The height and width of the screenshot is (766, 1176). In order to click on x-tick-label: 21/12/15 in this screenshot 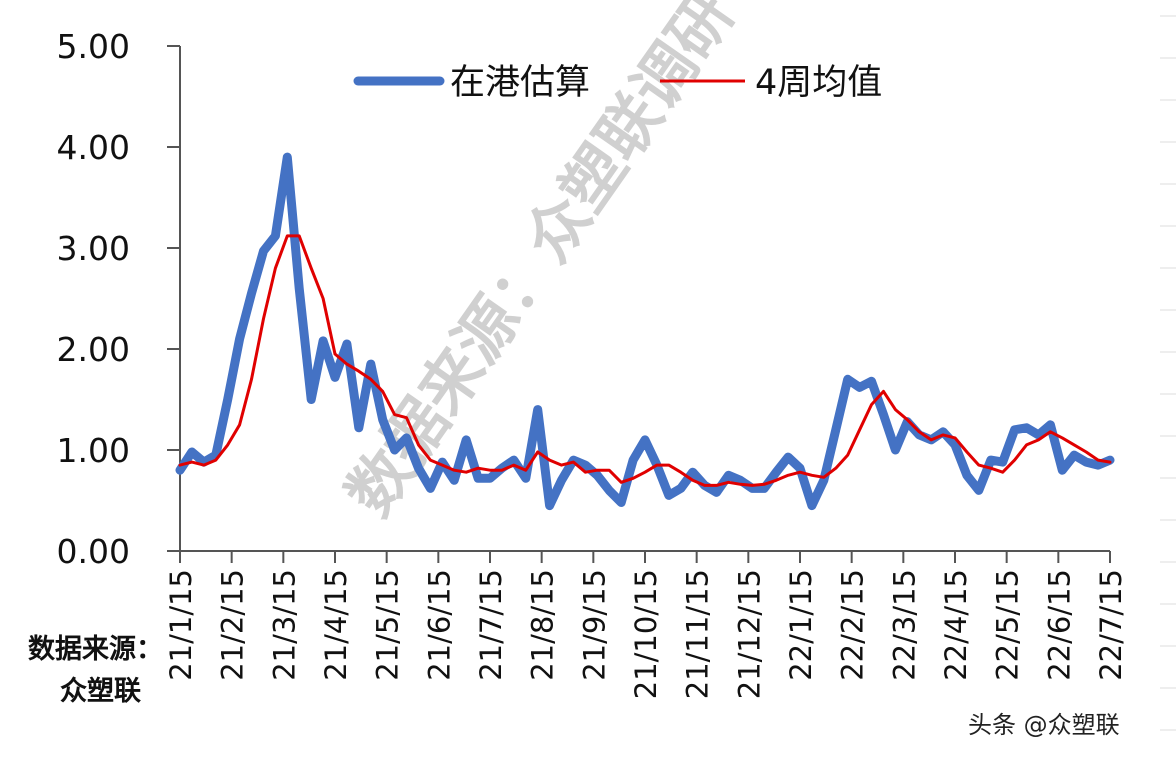, I will do `click(749, 634)`.